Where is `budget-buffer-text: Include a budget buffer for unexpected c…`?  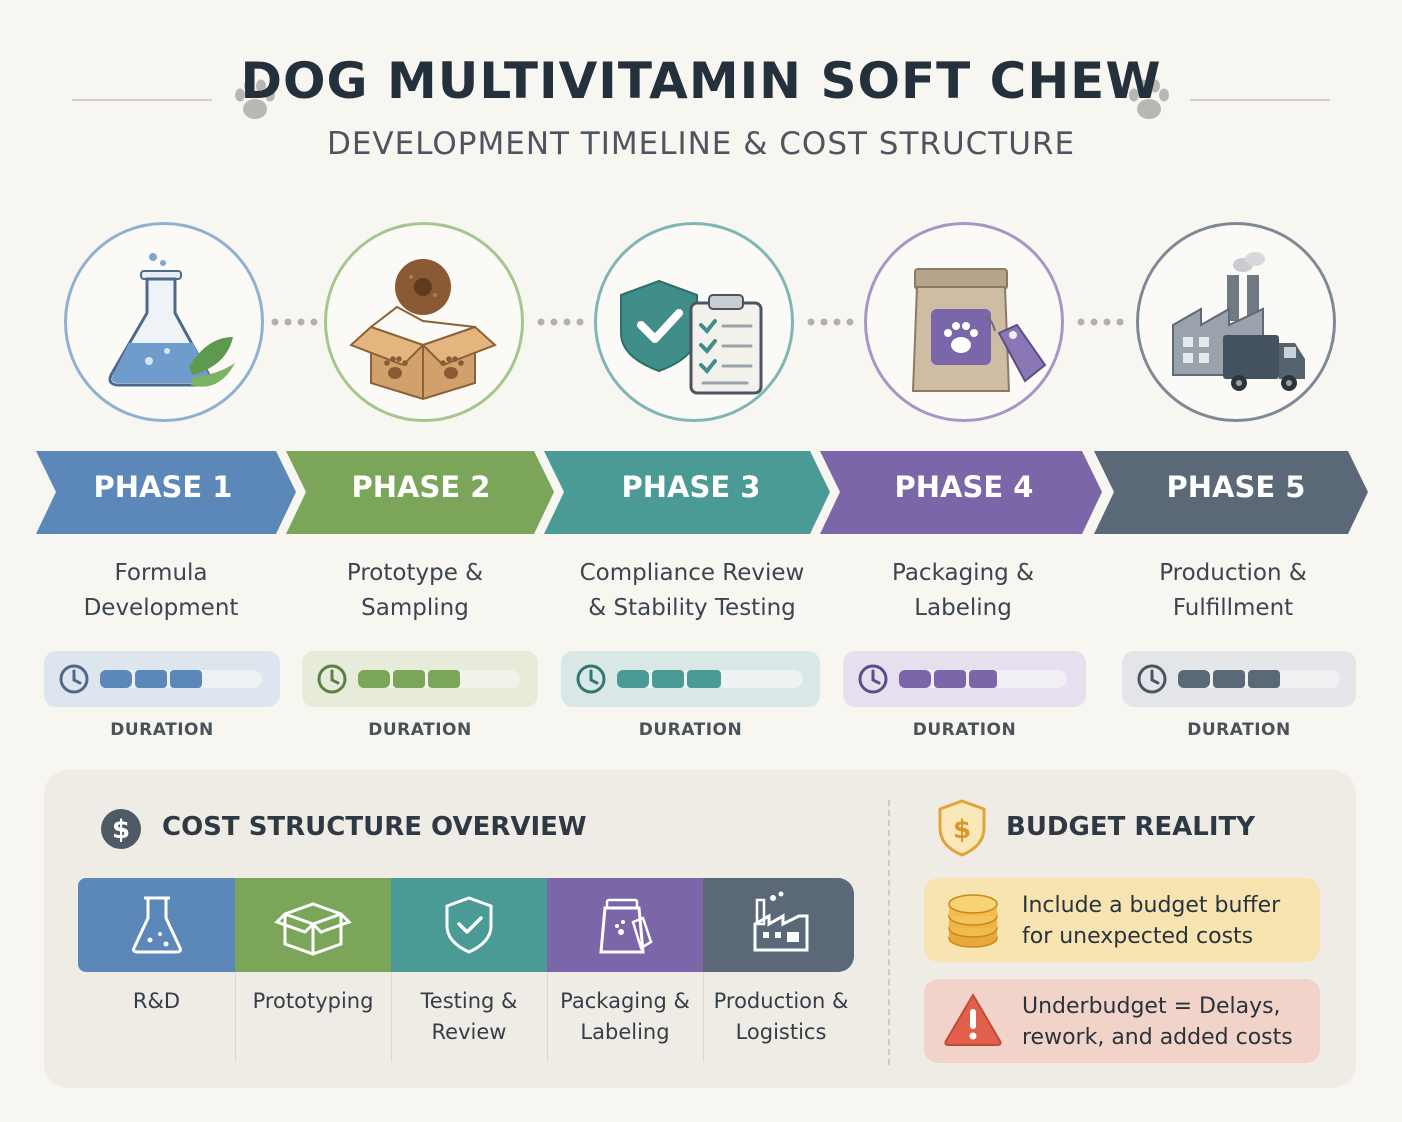 budget-buffer-text: Include a budget buffer for unexpected c… is located at coordinates (1167, 921).